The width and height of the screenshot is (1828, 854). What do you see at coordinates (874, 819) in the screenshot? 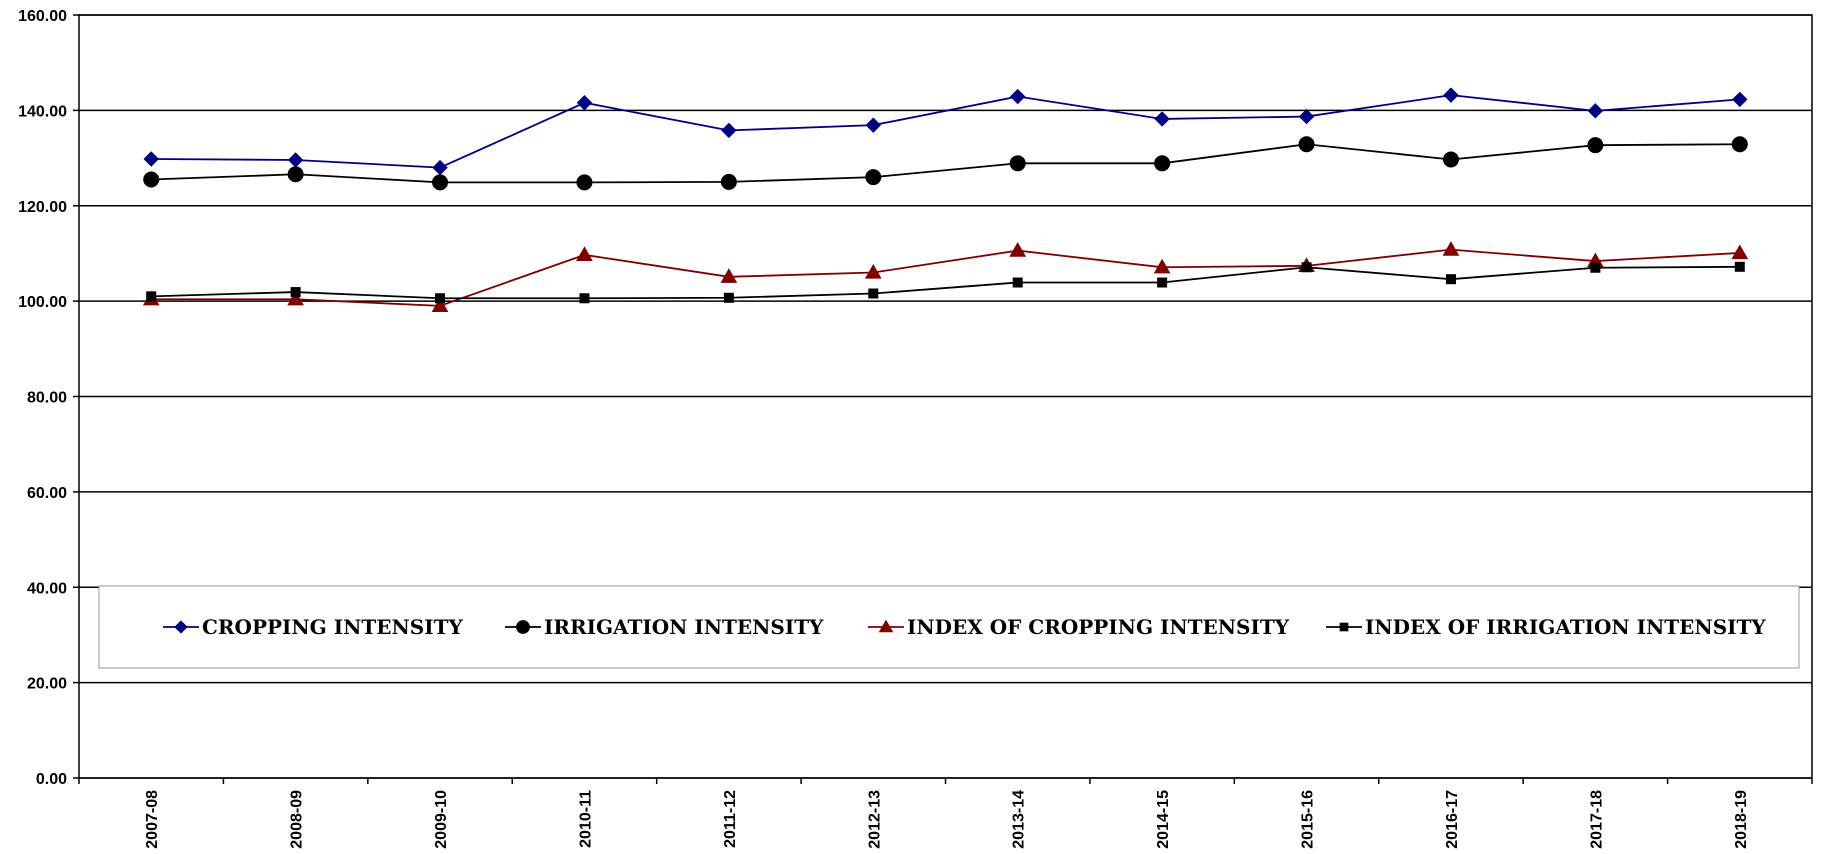
I see `x-tick-label: 2012-13` at bounding box center [874, 819].